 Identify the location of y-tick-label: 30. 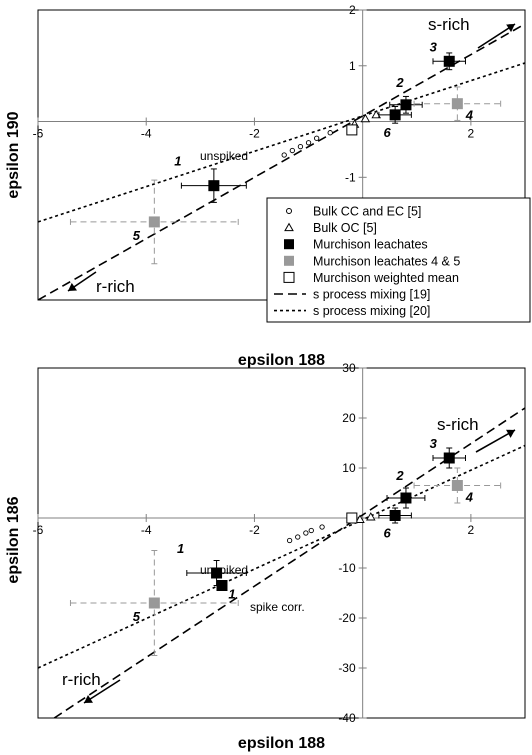
(349, 368).